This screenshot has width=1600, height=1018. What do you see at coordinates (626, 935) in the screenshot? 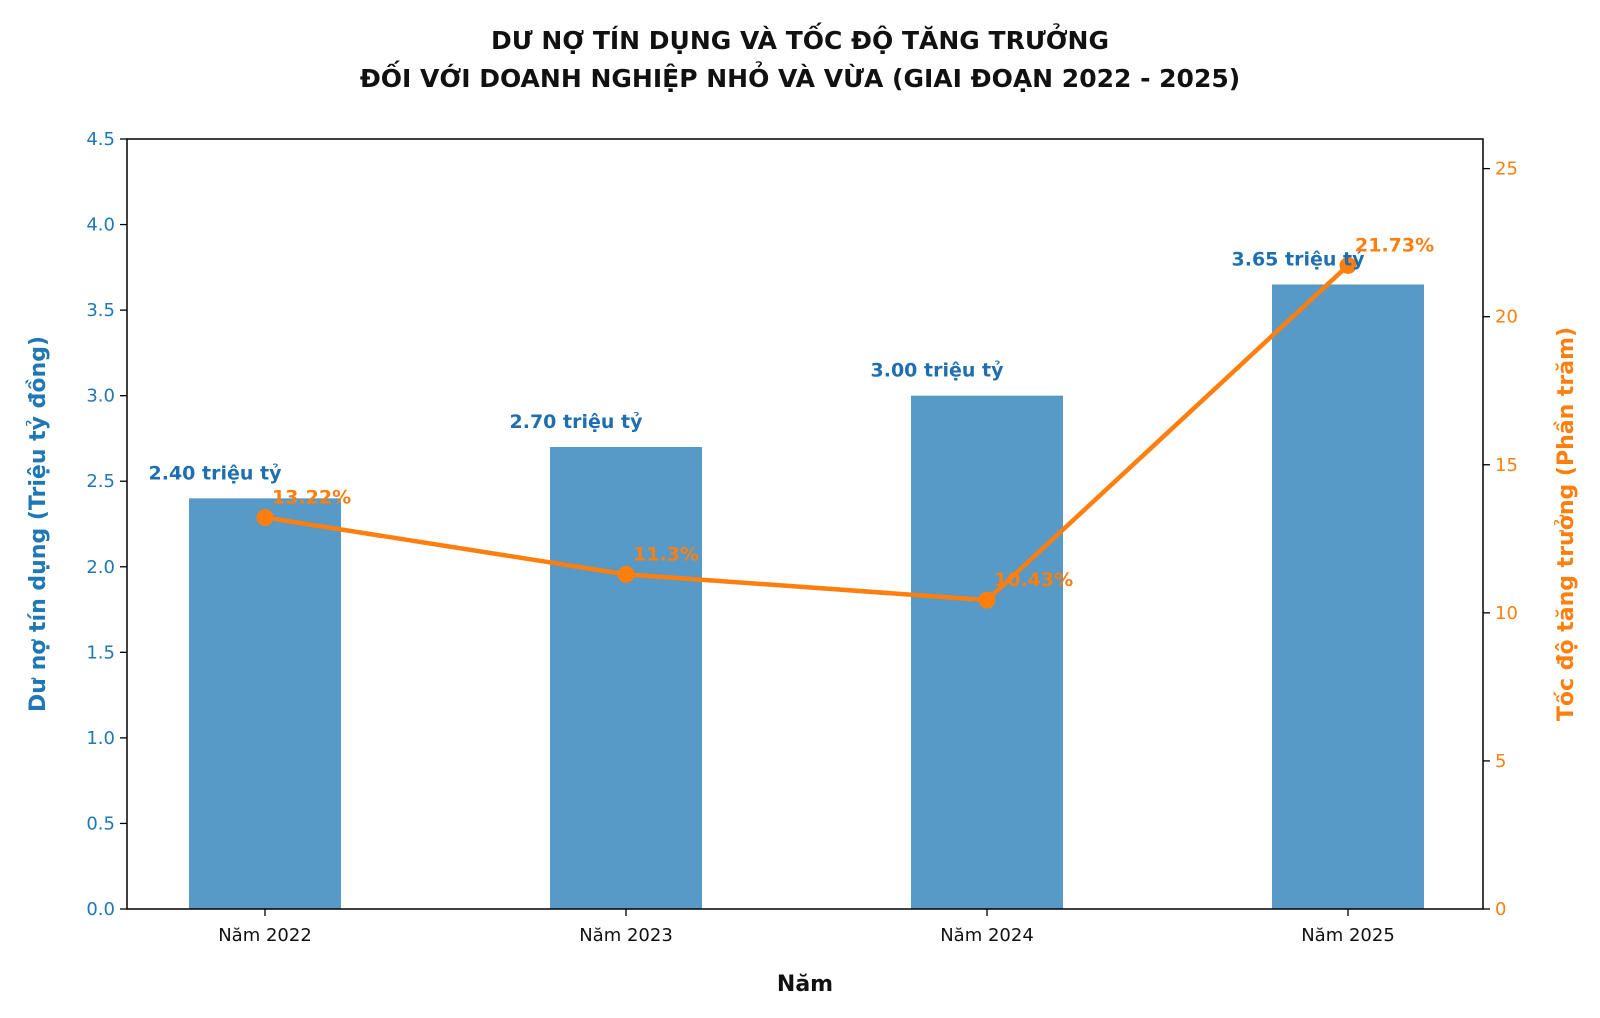
I see `x-tick-label-1: Năm 2023` at bounding box center [626, 935].